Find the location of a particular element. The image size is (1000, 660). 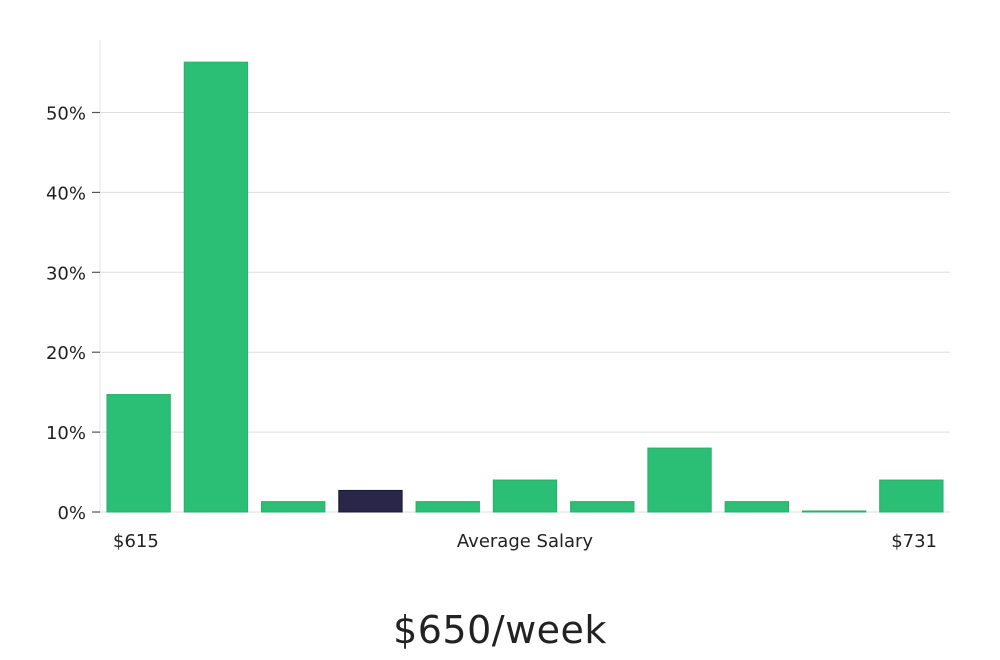

x-axis-title: Average Salary is located at coordinates (525, 541).